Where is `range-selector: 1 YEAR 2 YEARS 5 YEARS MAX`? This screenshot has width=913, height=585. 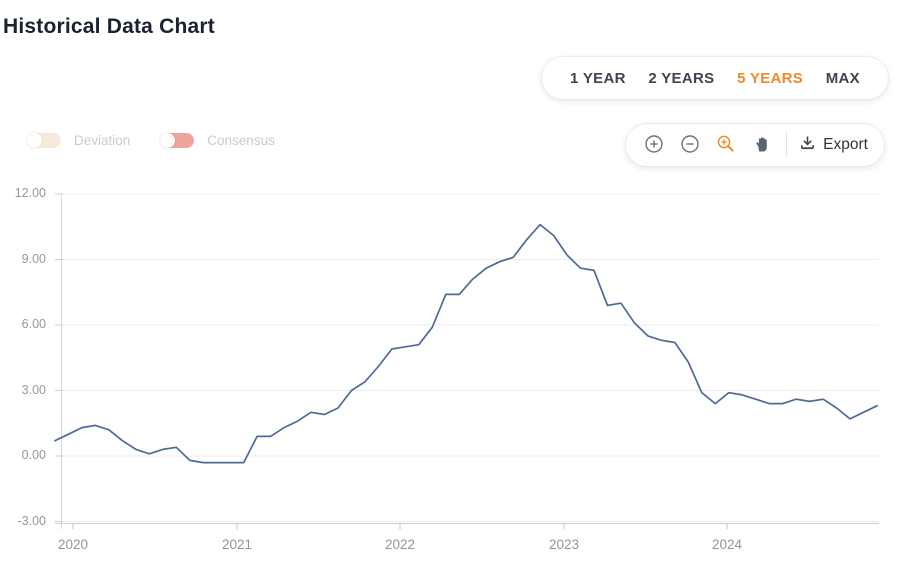
range-selector: 1 YEAR 2 YEARS 5 YEARS MAX is located at coordinates (715, 78).